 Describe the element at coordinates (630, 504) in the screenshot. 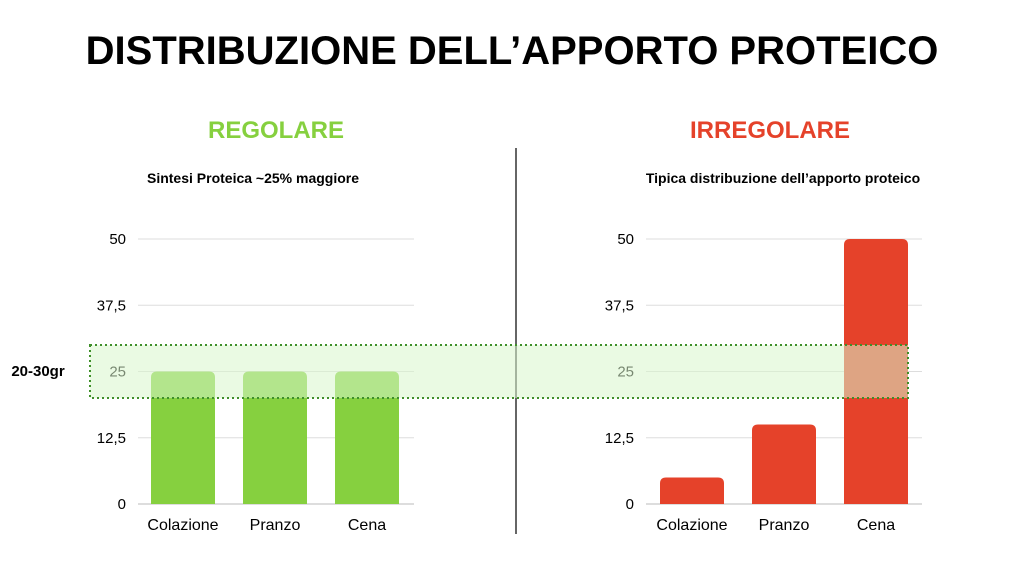

I see `irregular-y-tick-label: 0` at that location.